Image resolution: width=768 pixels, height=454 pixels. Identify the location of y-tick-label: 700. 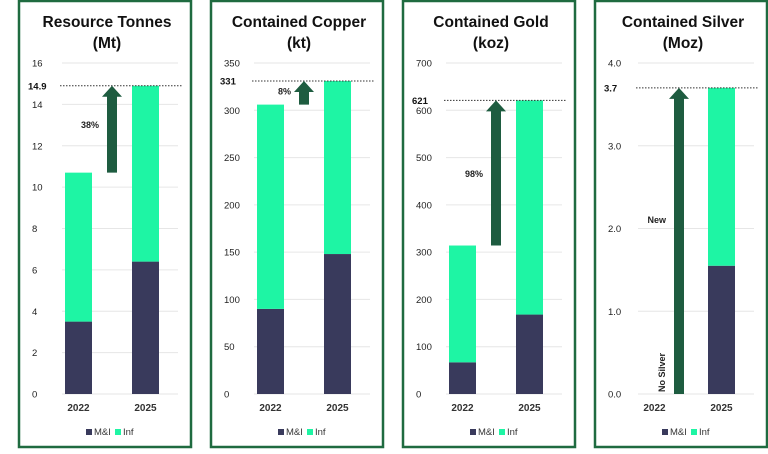
(424, 64).